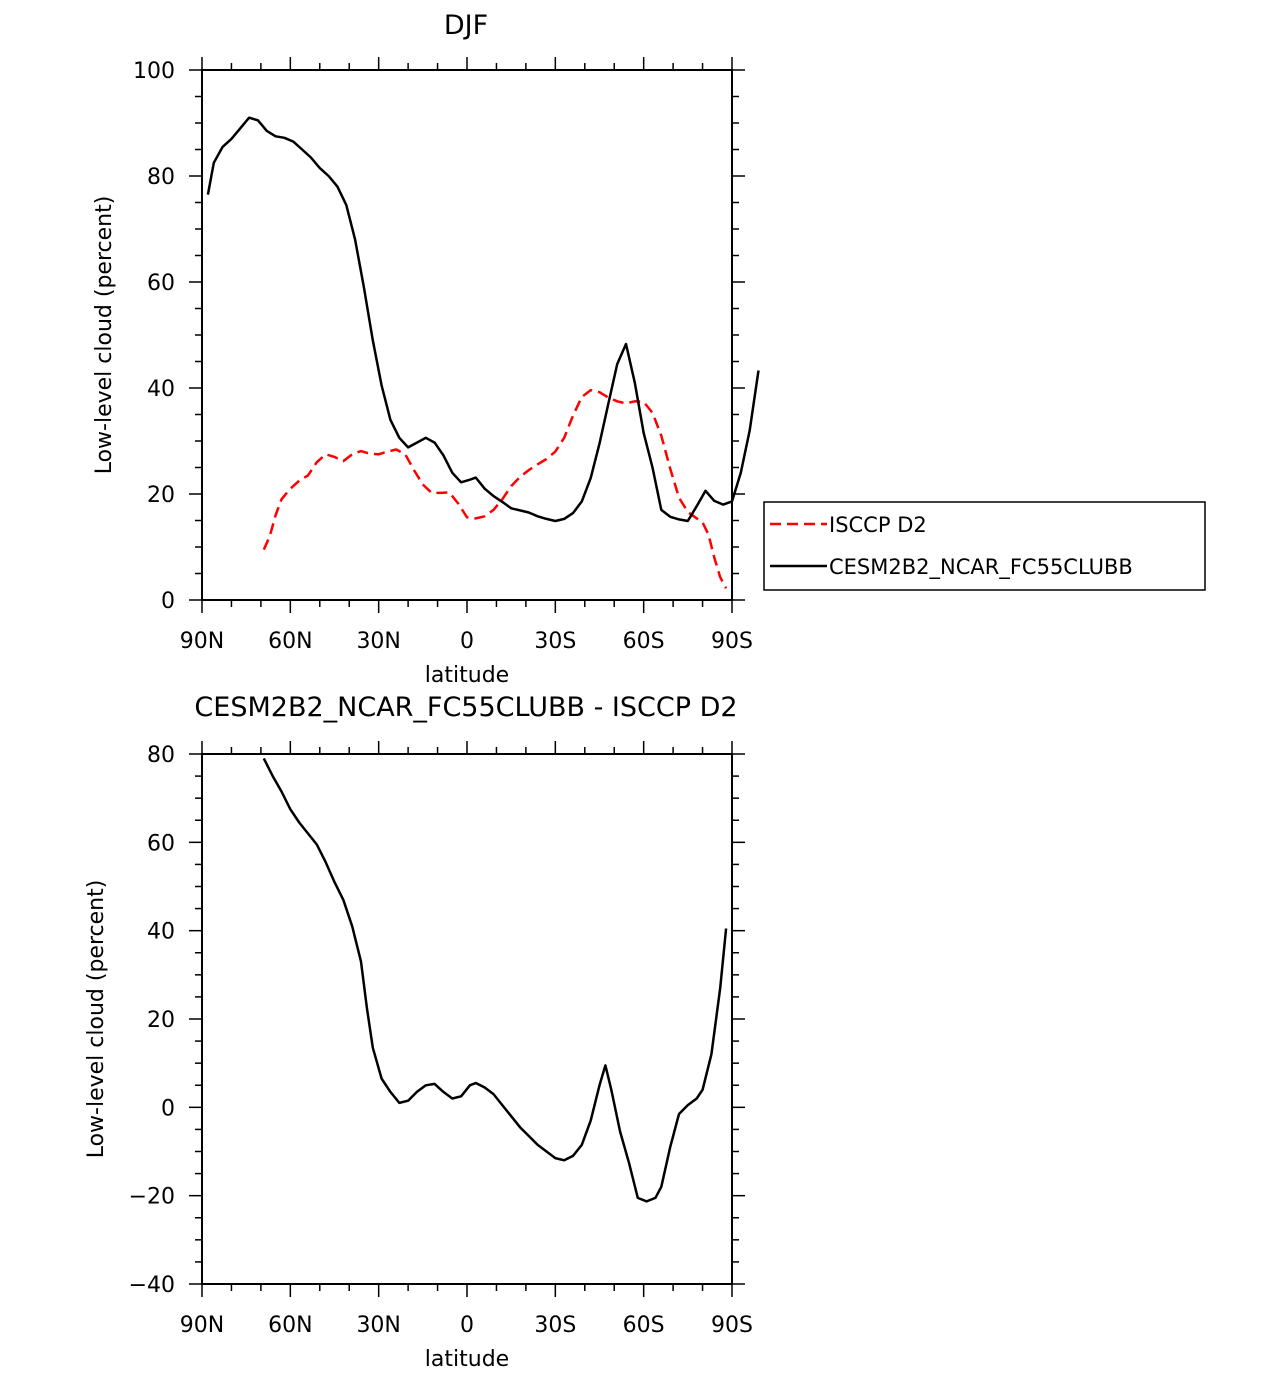  Describe the element at coordinates (466, 25) in the screenshot. I see `top-chart-title: DJF` at that location.